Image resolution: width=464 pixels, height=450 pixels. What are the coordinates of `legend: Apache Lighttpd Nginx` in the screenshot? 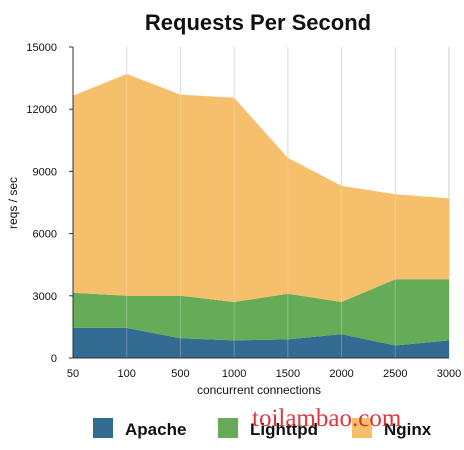 It's located at (262, 428).